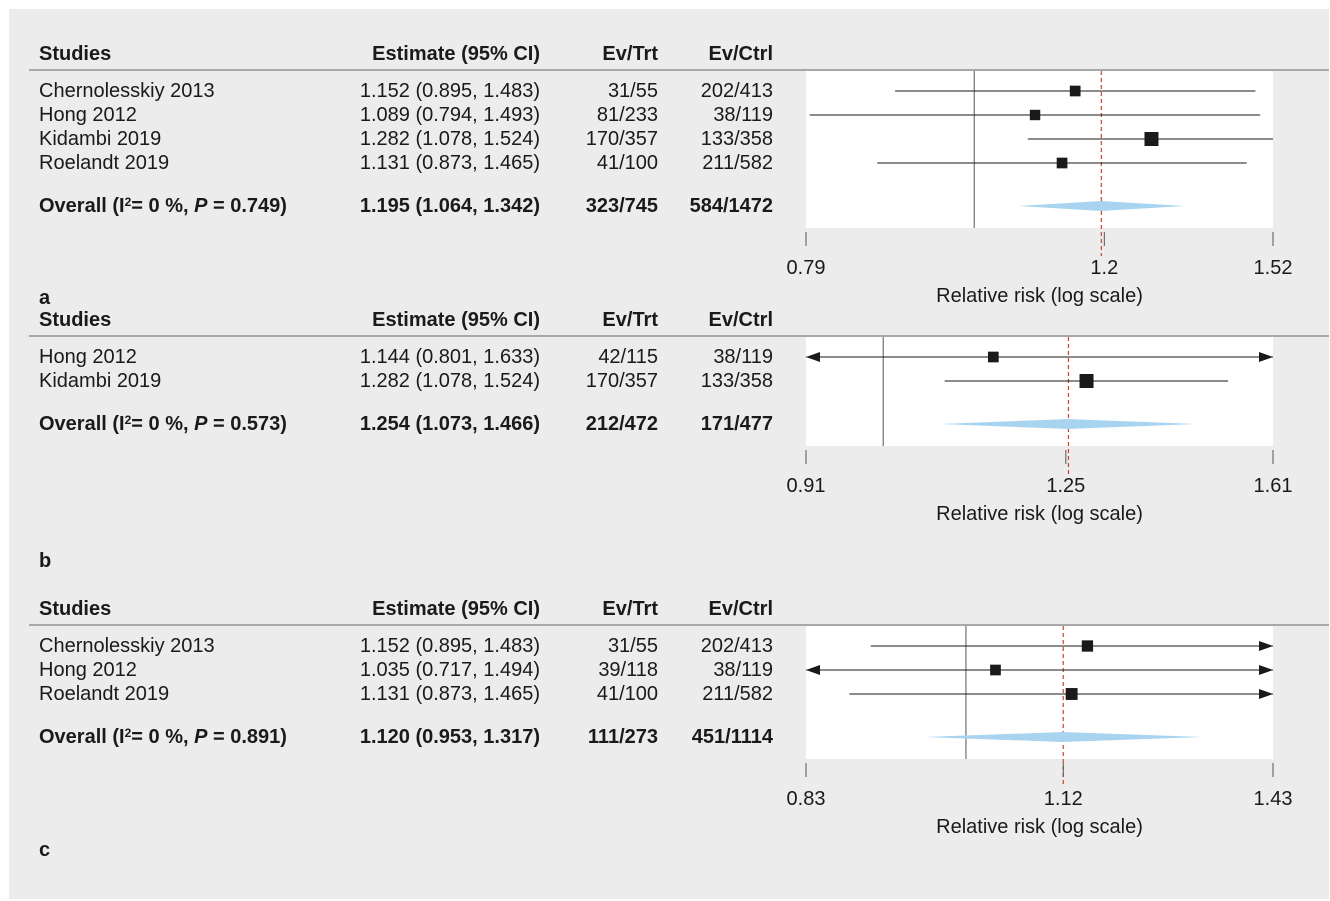 The height and width of the screenshot is (901, 1330). Describe the element at coordinates (1104, 268) in the screenshot. I see `x-tick-label: 1.2` at that location.